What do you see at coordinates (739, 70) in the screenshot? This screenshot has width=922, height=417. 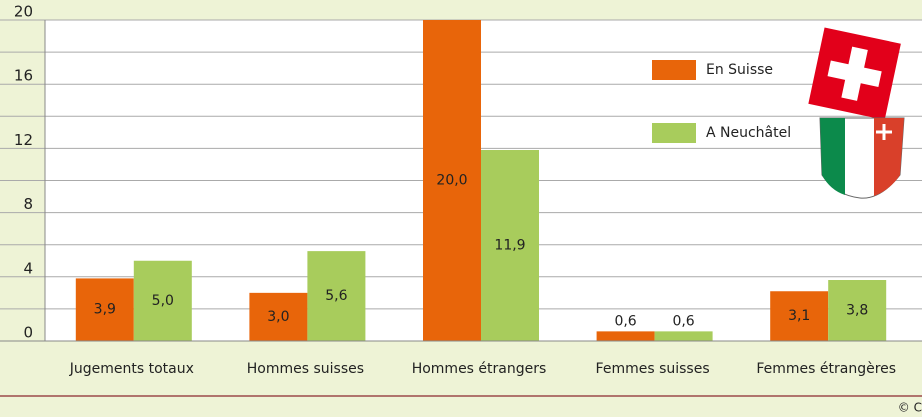 I see `legend-label: En Suisse` at bounding box center [739, 70].